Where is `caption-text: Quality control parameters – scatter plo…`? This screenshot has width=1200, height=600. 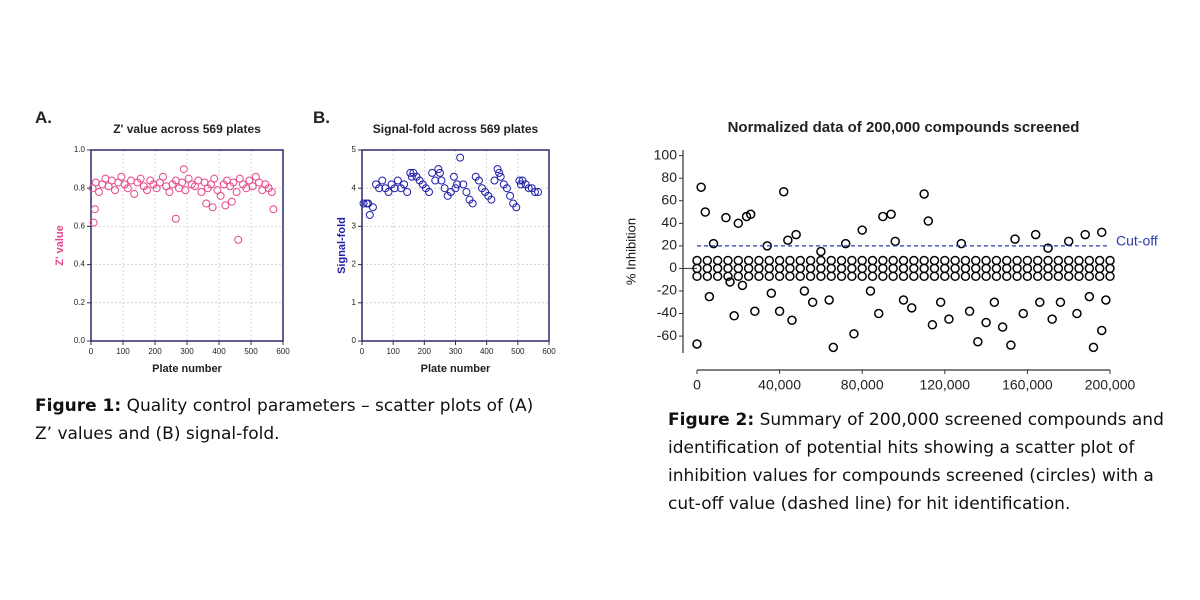 caption-text: Quality control parameters – scatter plo… is located at coordinates (284, 420).